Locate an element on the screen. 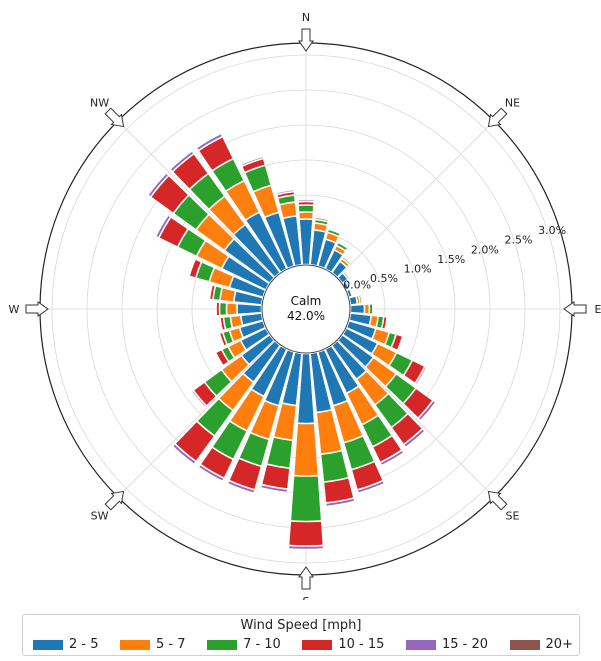 The image size is (601, 661). ring-label: 2.5% is located at coordinates (519, 240).